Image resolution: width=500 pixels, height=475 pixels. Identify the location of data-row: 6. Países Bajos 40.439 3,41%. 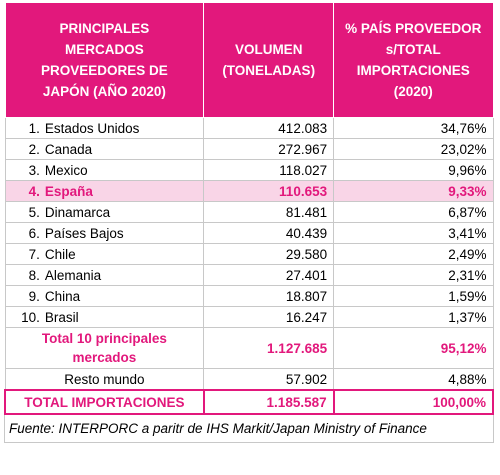
(249, 233).